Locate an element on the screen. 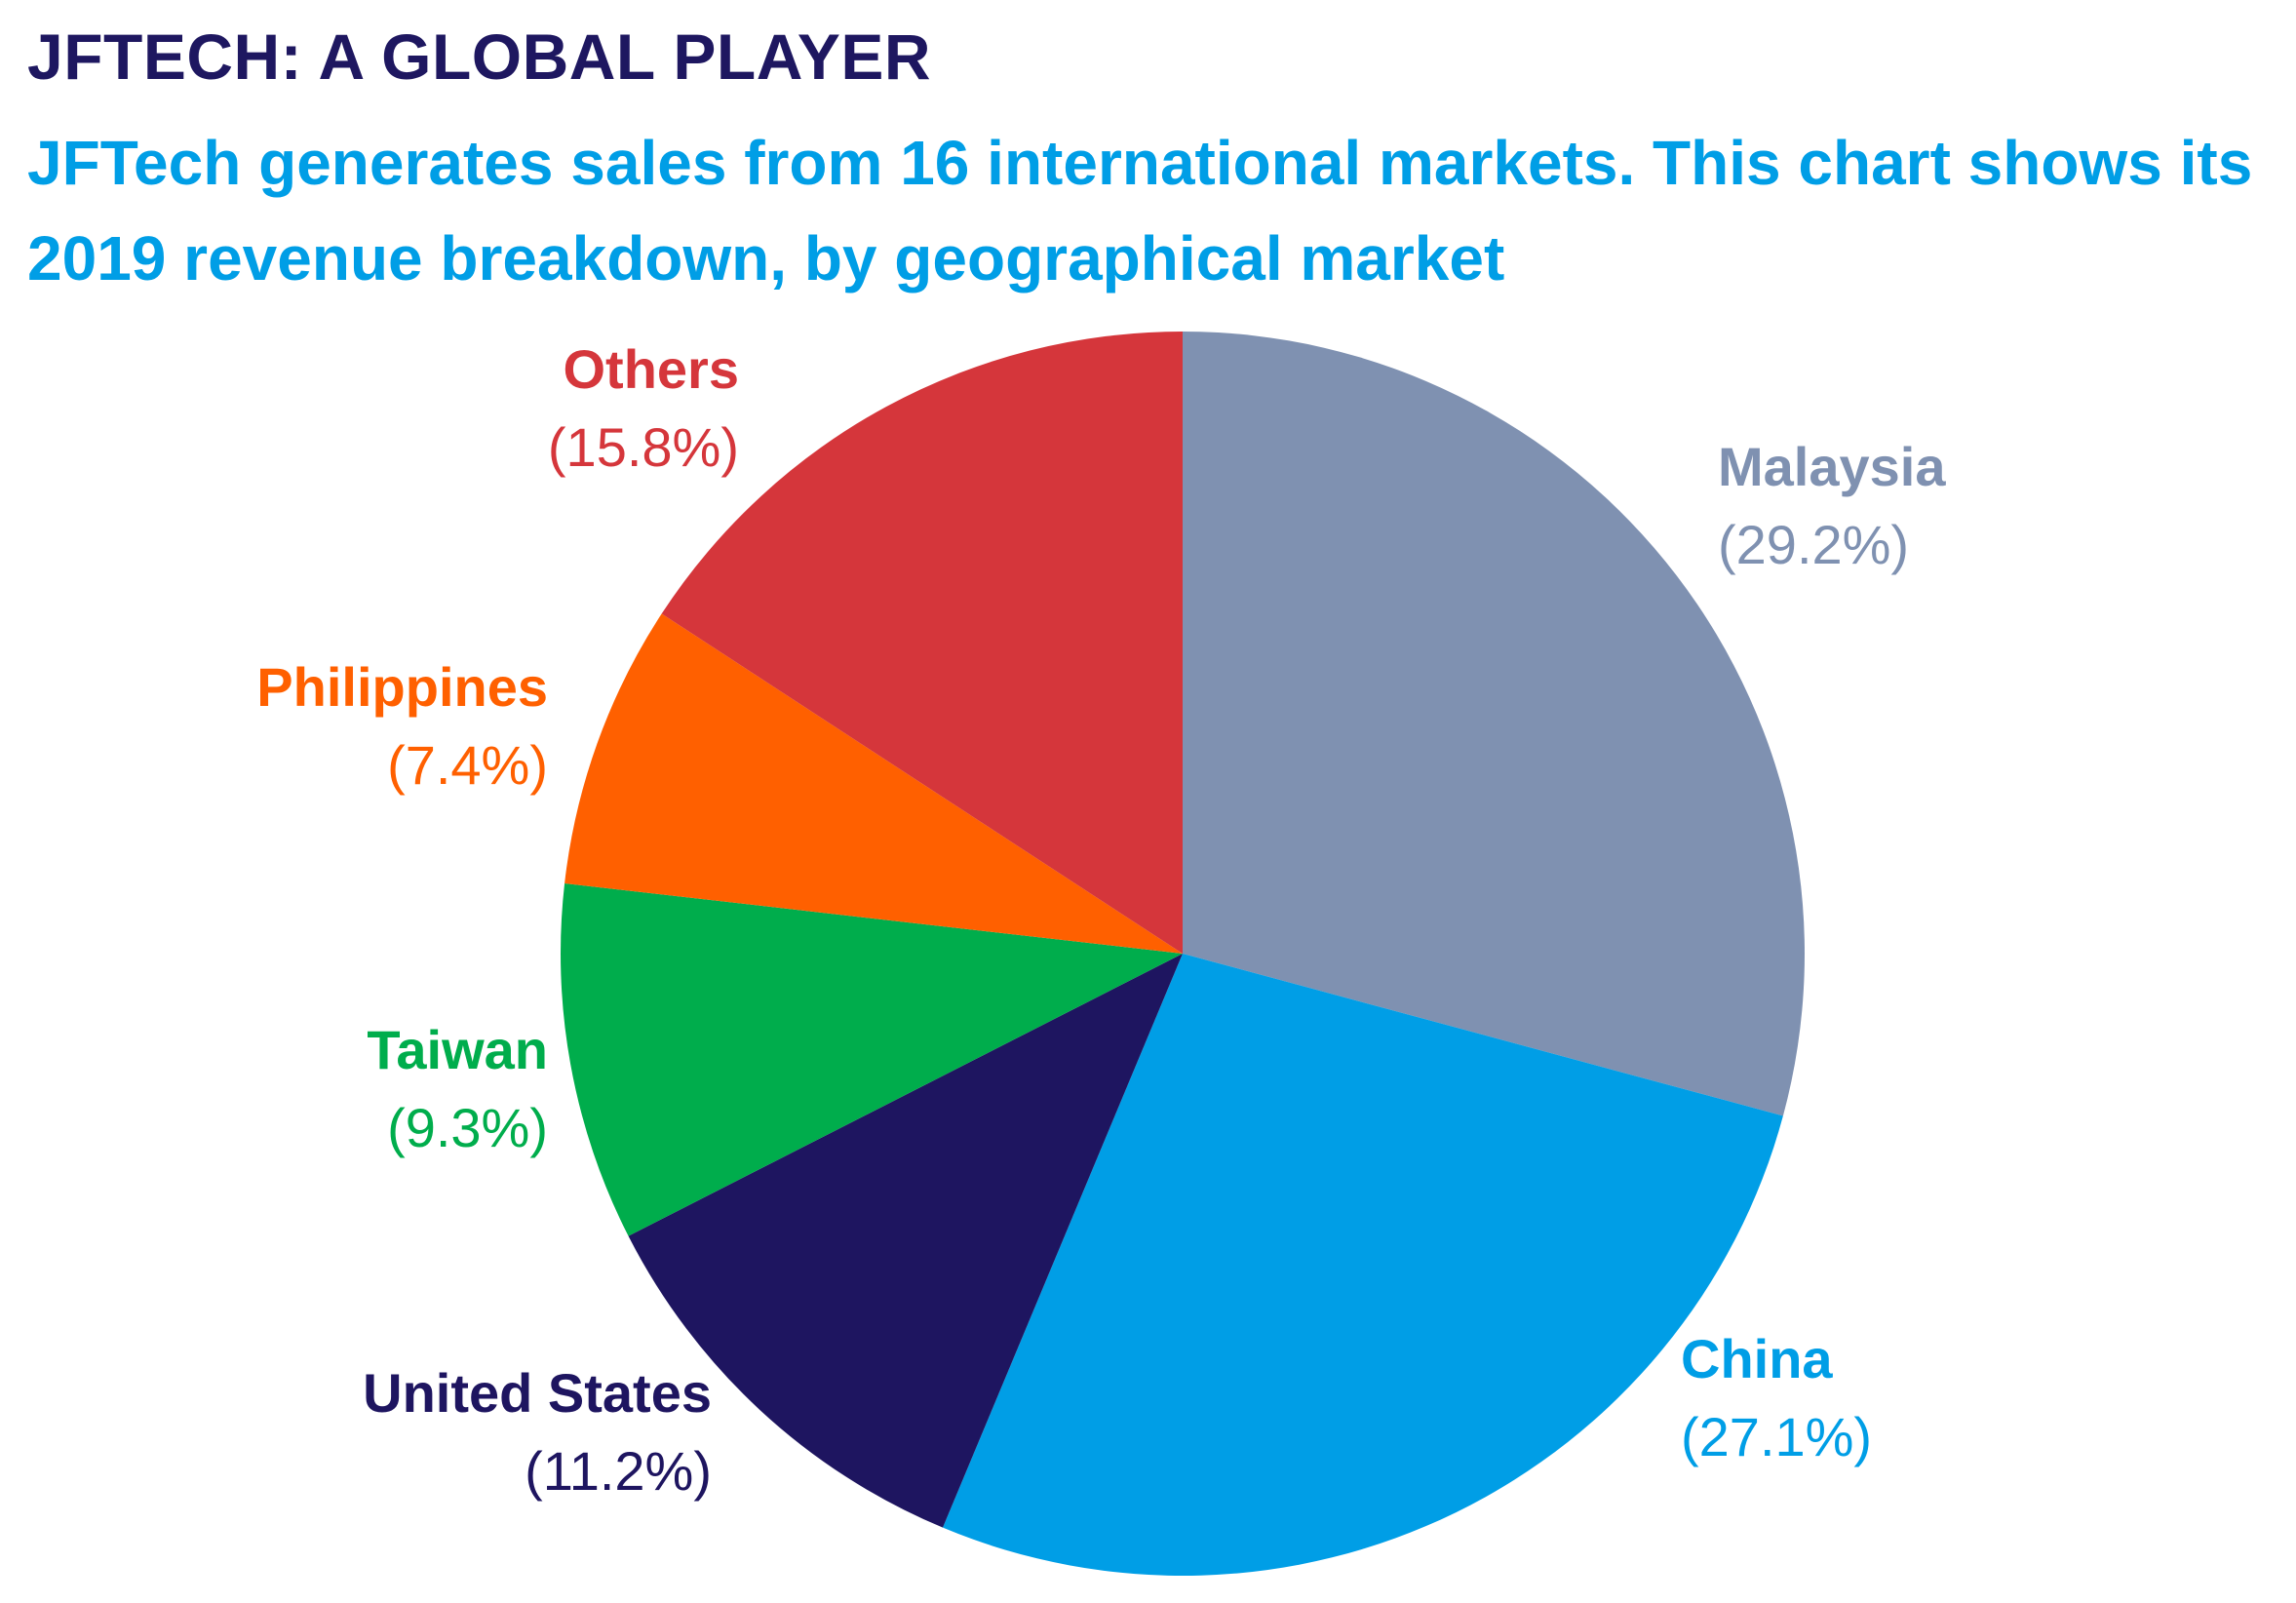 The image size is (2296, 1603). slice-label-philippines: Philippines is located at coordinates (402, 687).